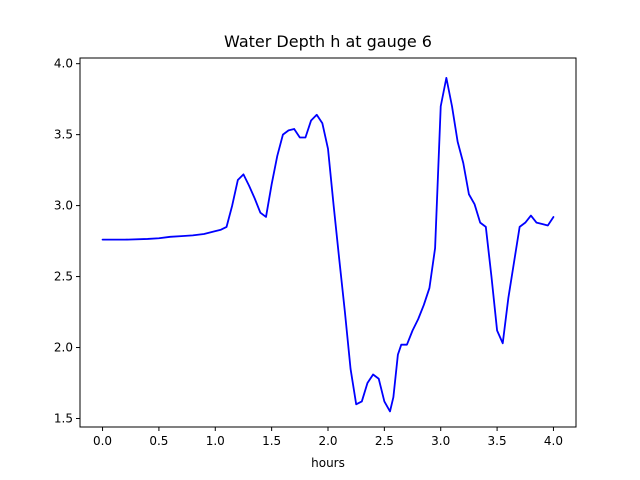  I want to click on x-axis-label: hours, so click(328, 463).